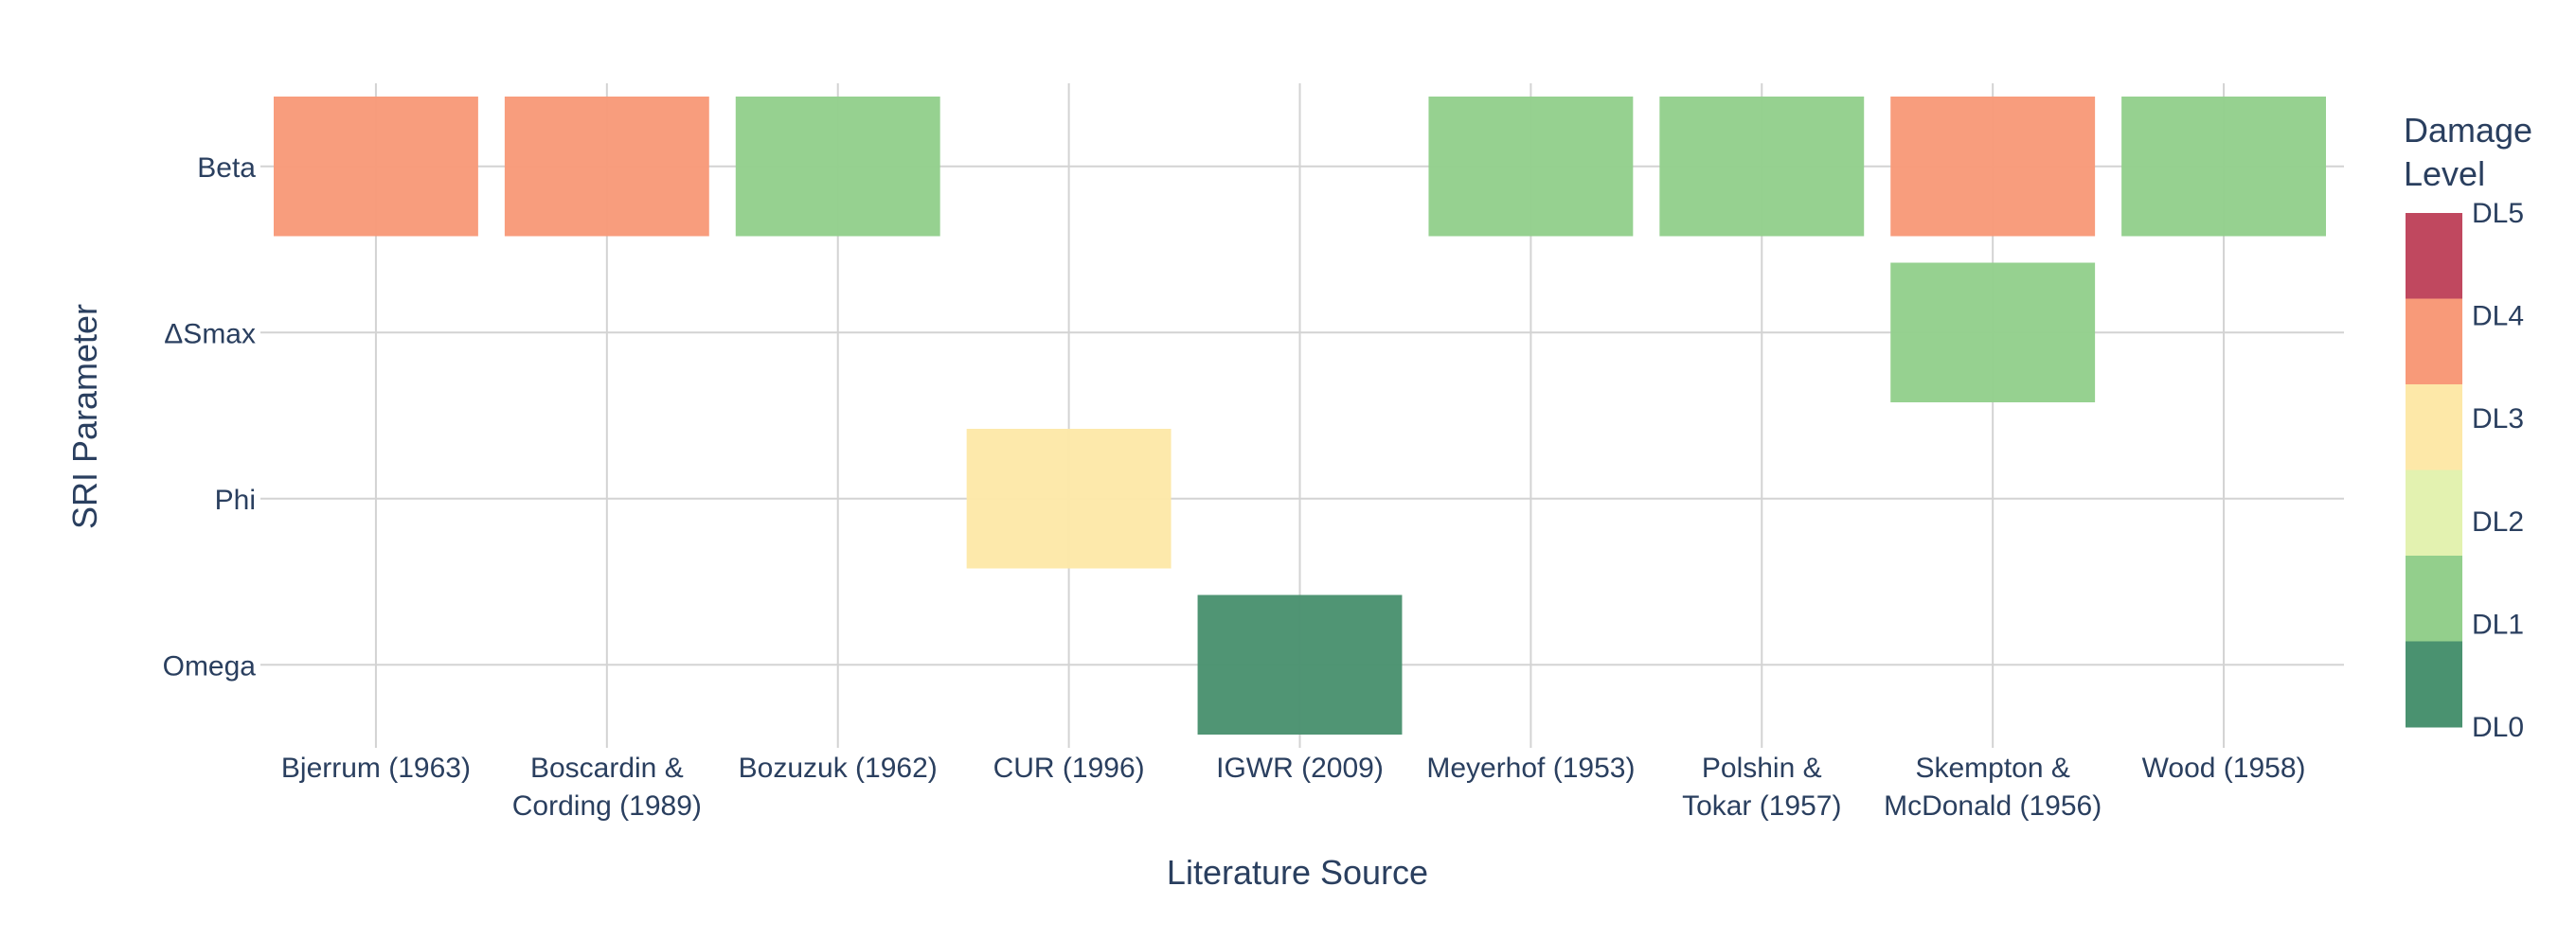  I want to click on x-tick-label: Boscardin & Cording (1989), so click(607, 788).